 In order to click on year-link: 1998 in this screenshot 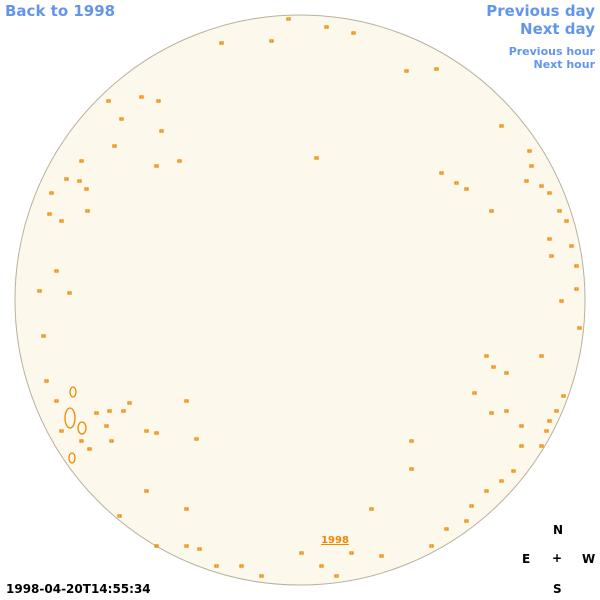, I will do `click(335, 540)`.